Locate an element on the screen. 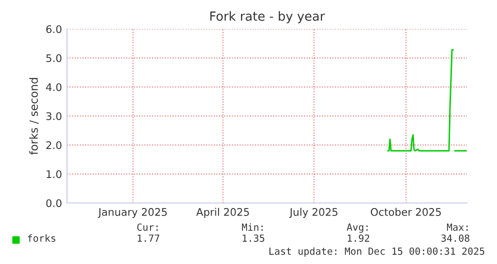 This screenshot has width=497, height=264. y-tick-label: 3.0 is located at coordinates (54, 116).